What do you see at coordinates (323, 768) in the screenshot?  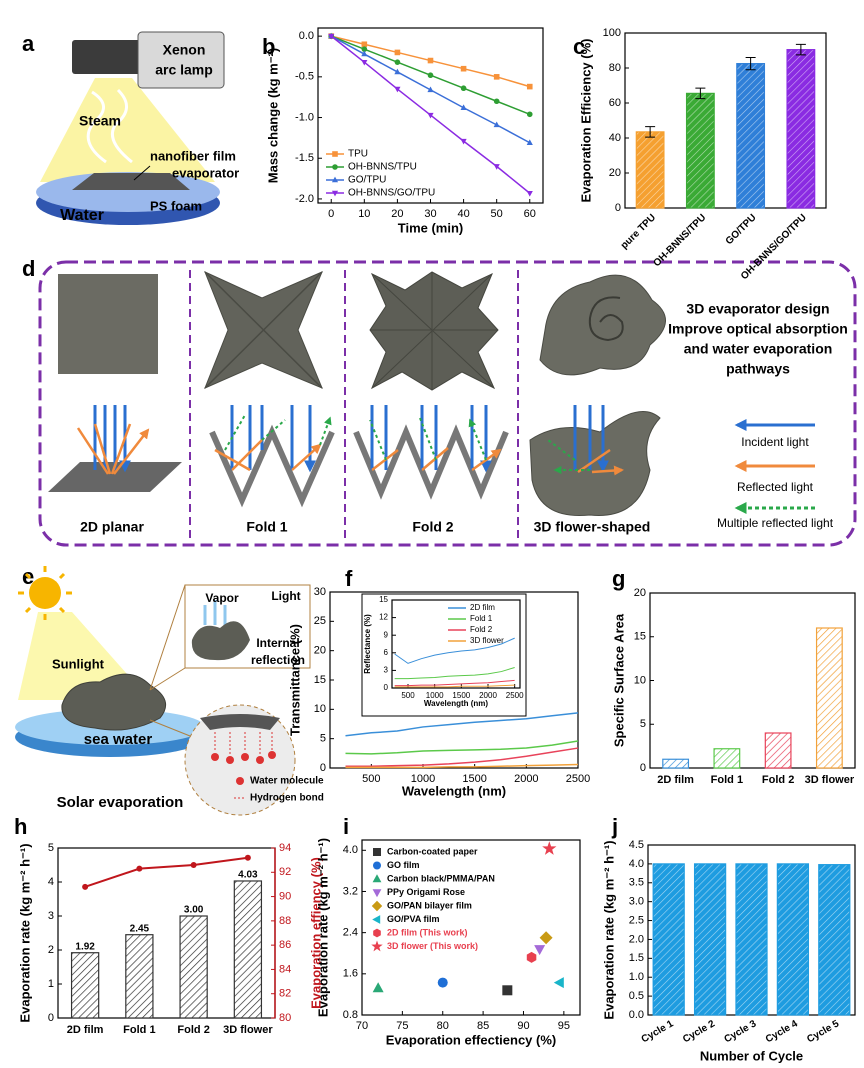 I see `y-tick-label: 0` at bounding box center [323, 768].